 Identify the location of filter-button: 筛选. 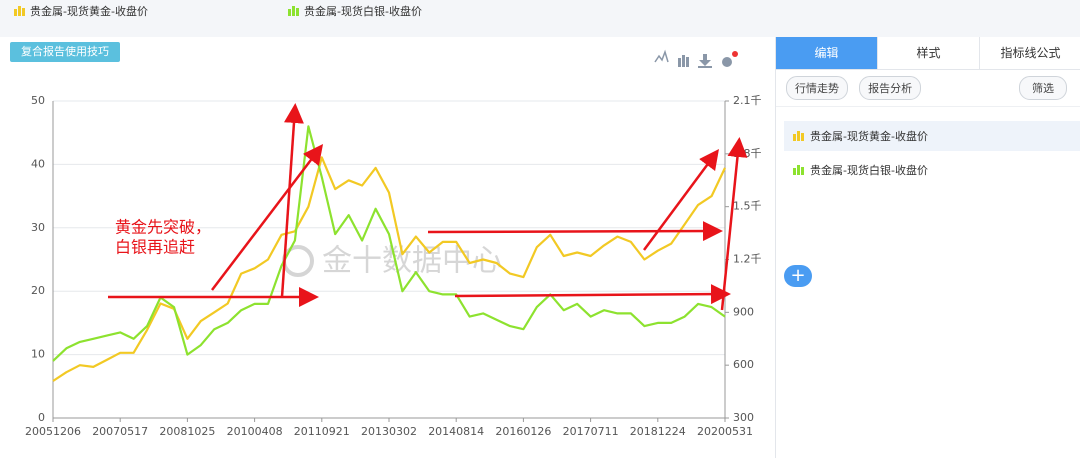
(1043, 88).